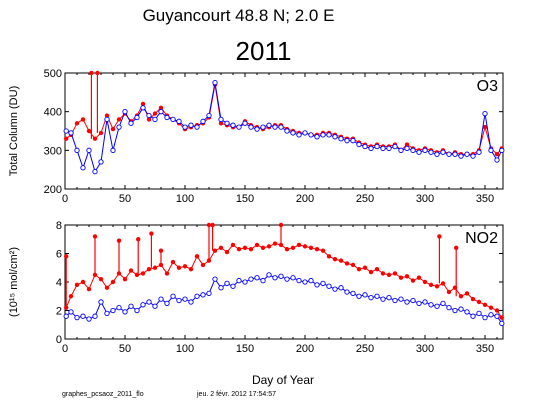  I want to click on y-axis-label: Total Column (DU), so click(14, 131).